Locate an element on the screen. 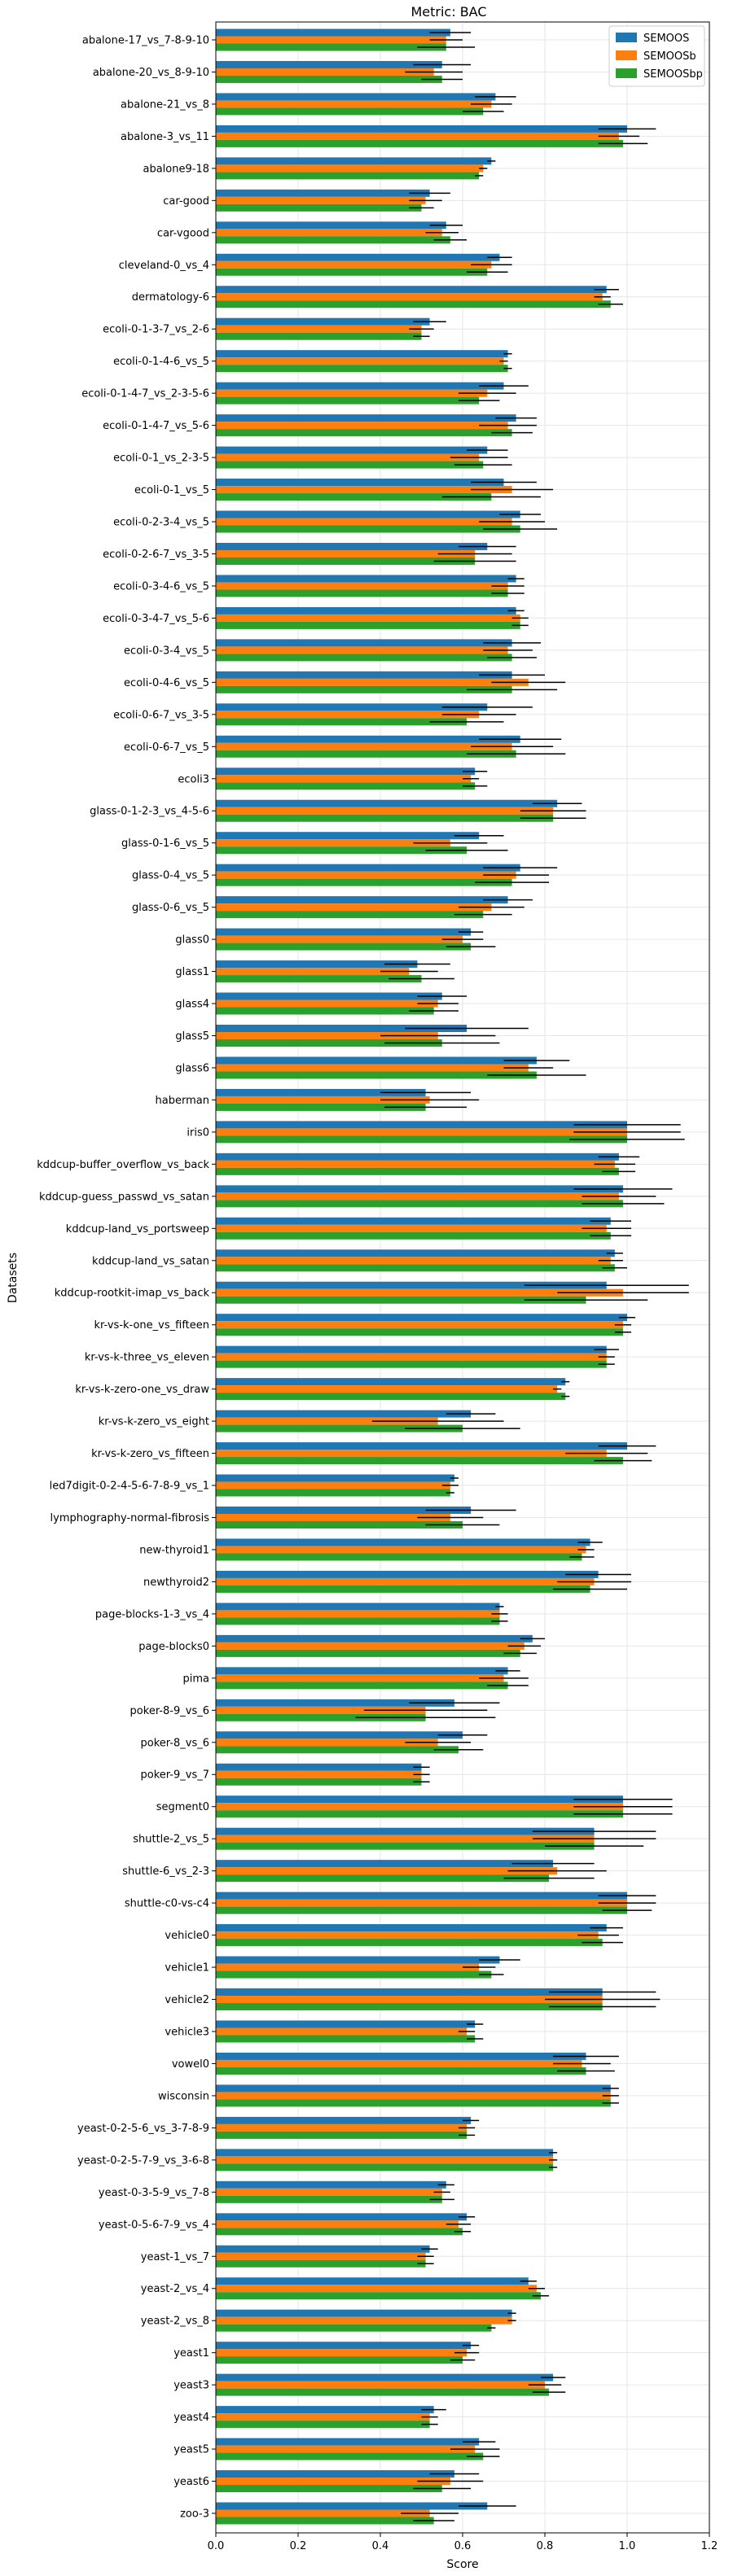  y-tick-label: poker-9_vs_7 is located at coordinates (175, 1775).